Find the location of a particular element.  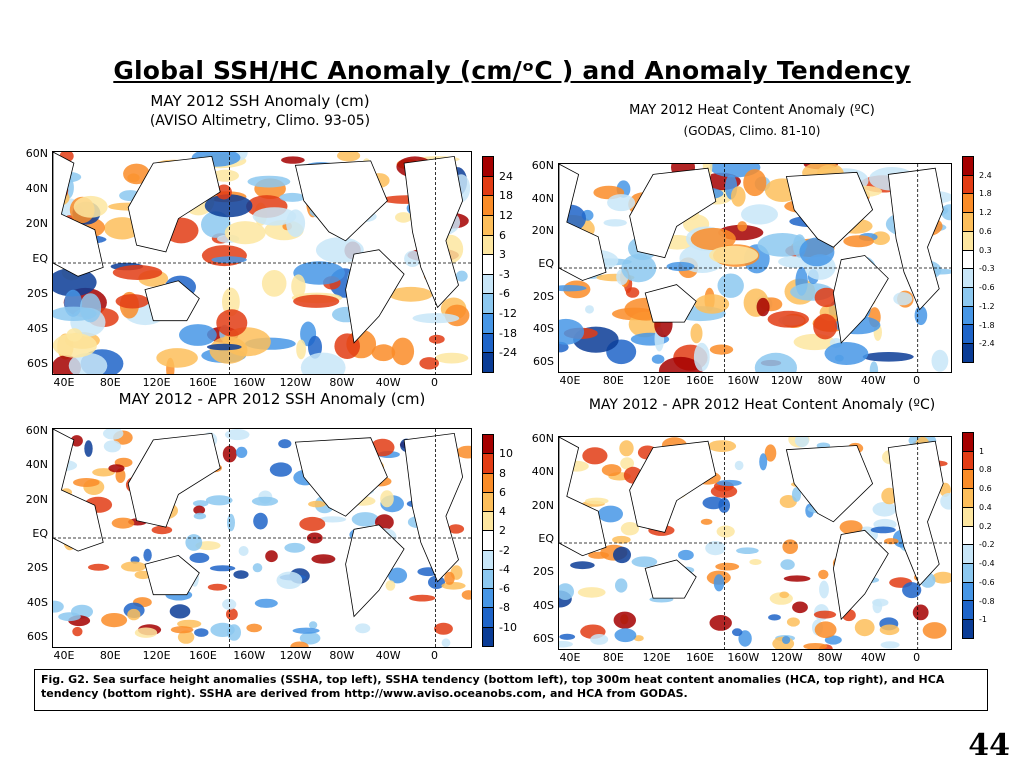

lon-label: 40E is located at coordinates (64, 655).